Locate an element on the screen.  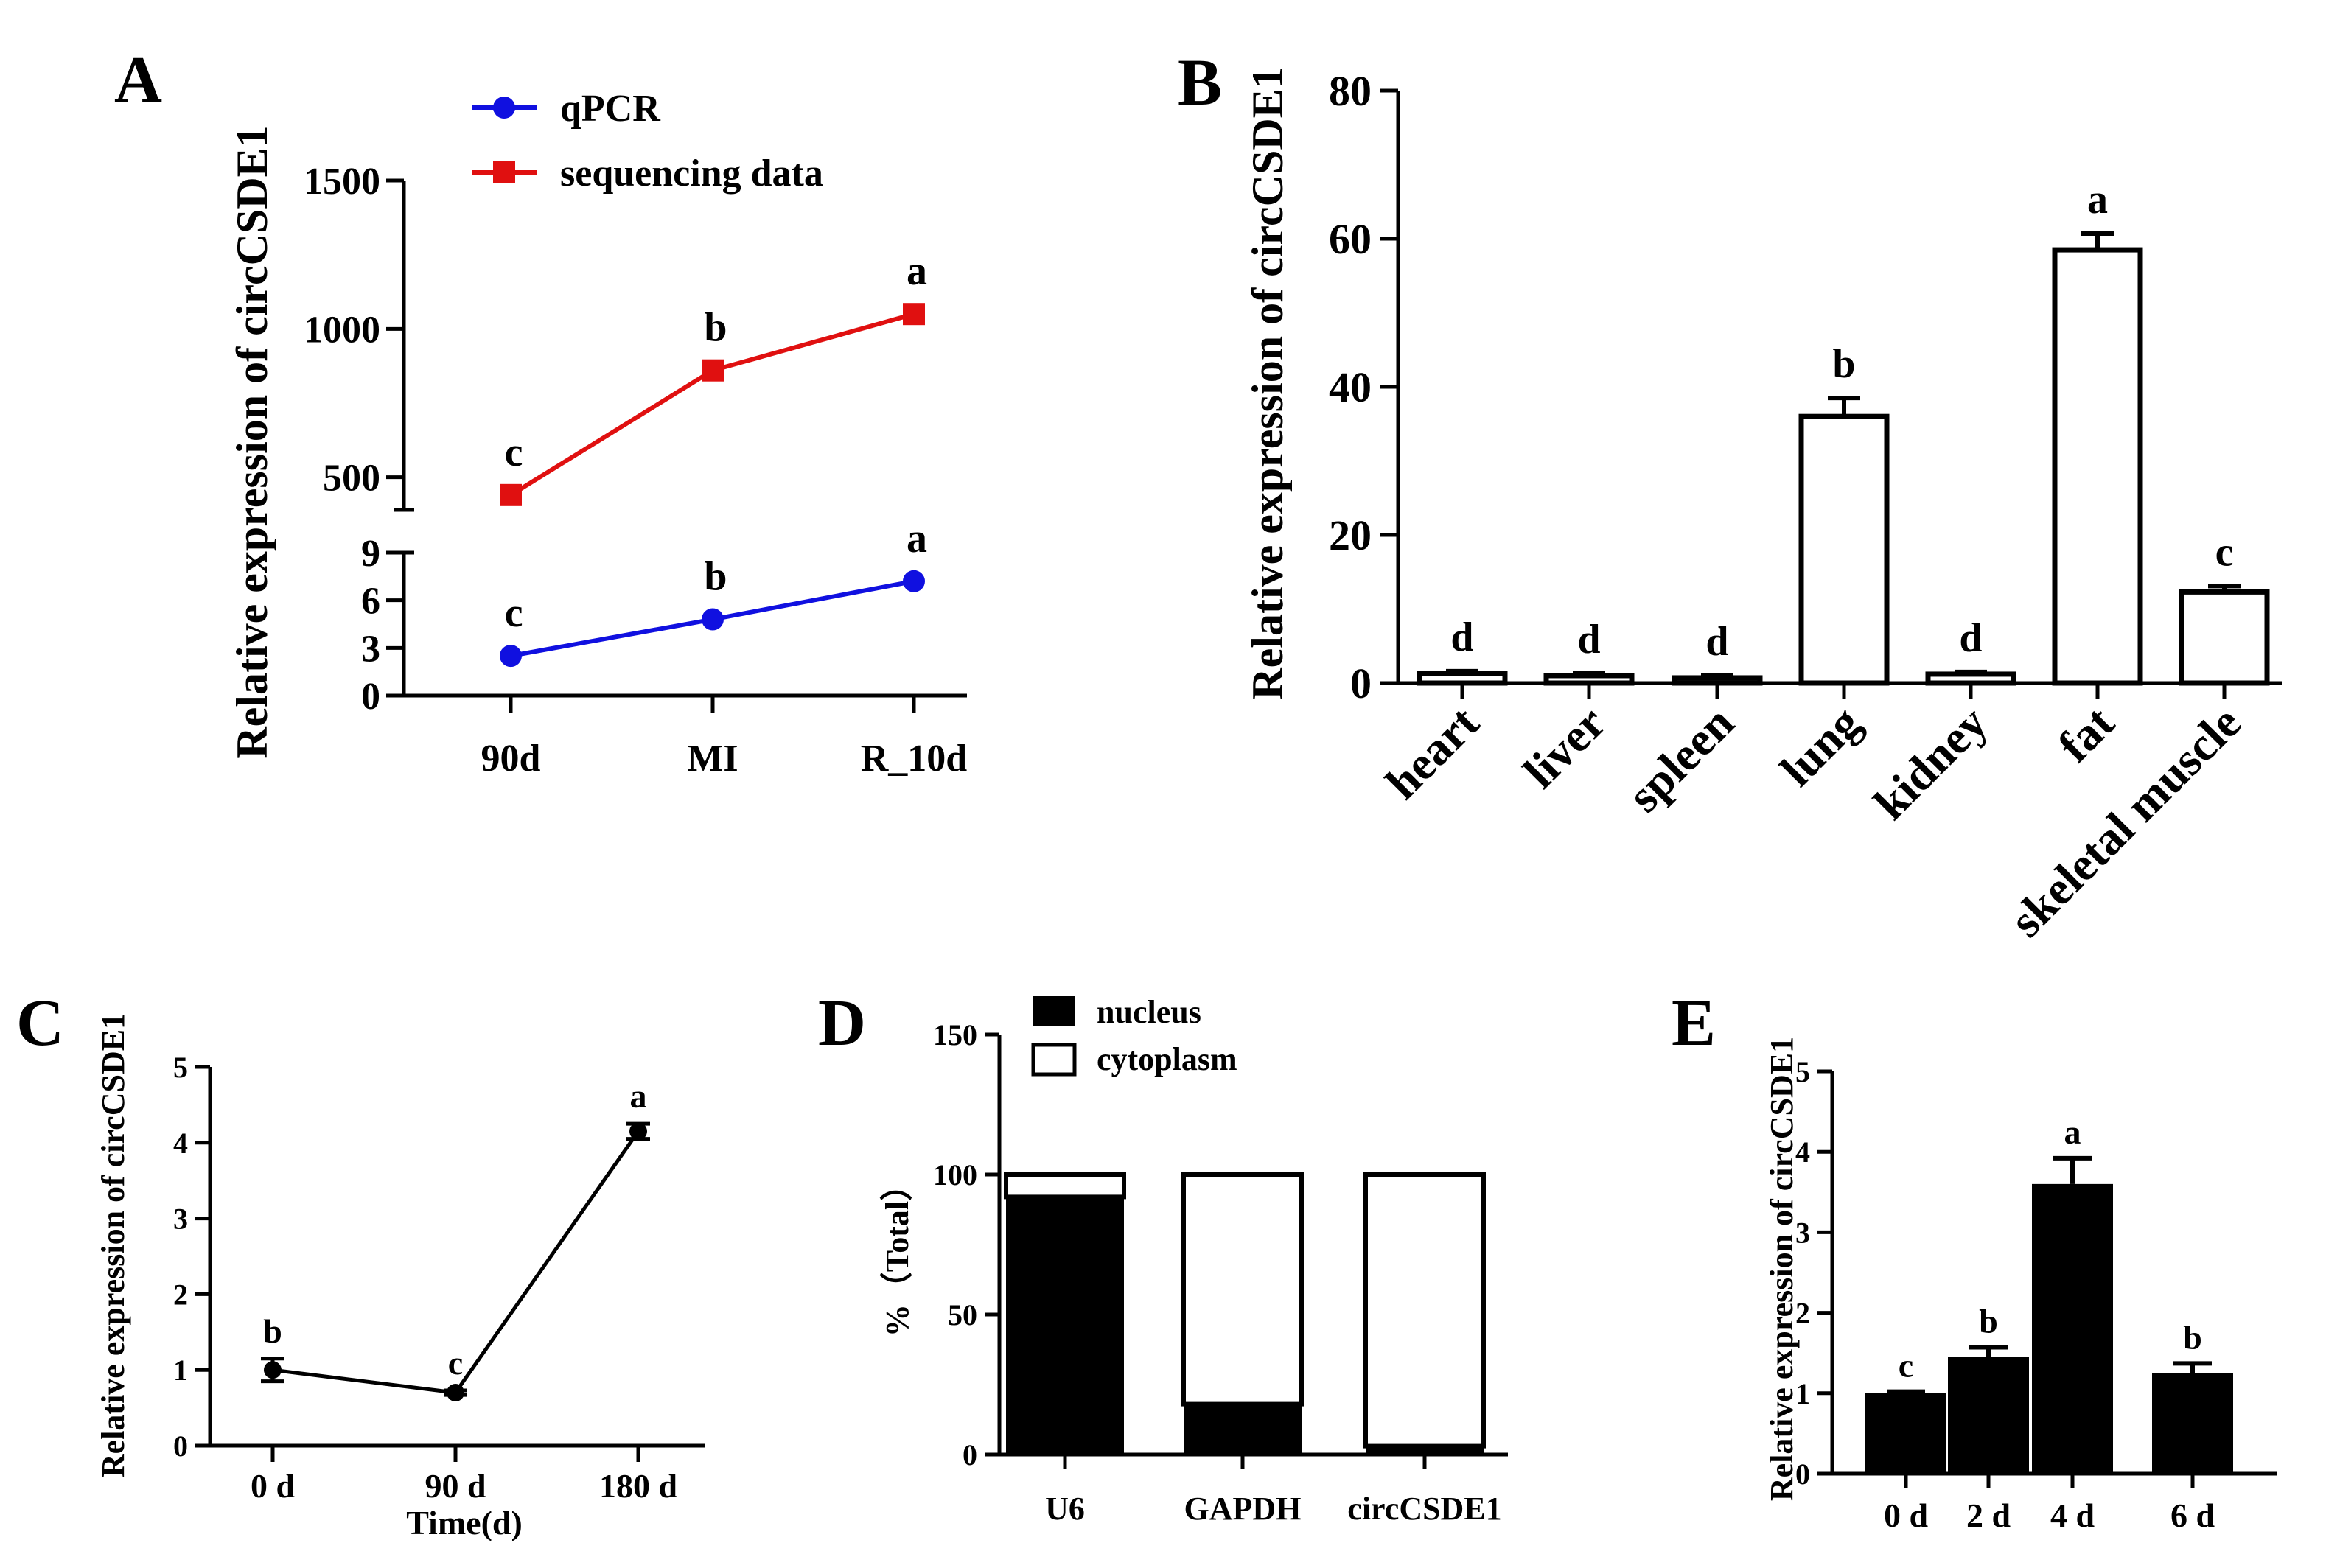
x-tick-label: 180 d is located at coordinates (638, 1486).